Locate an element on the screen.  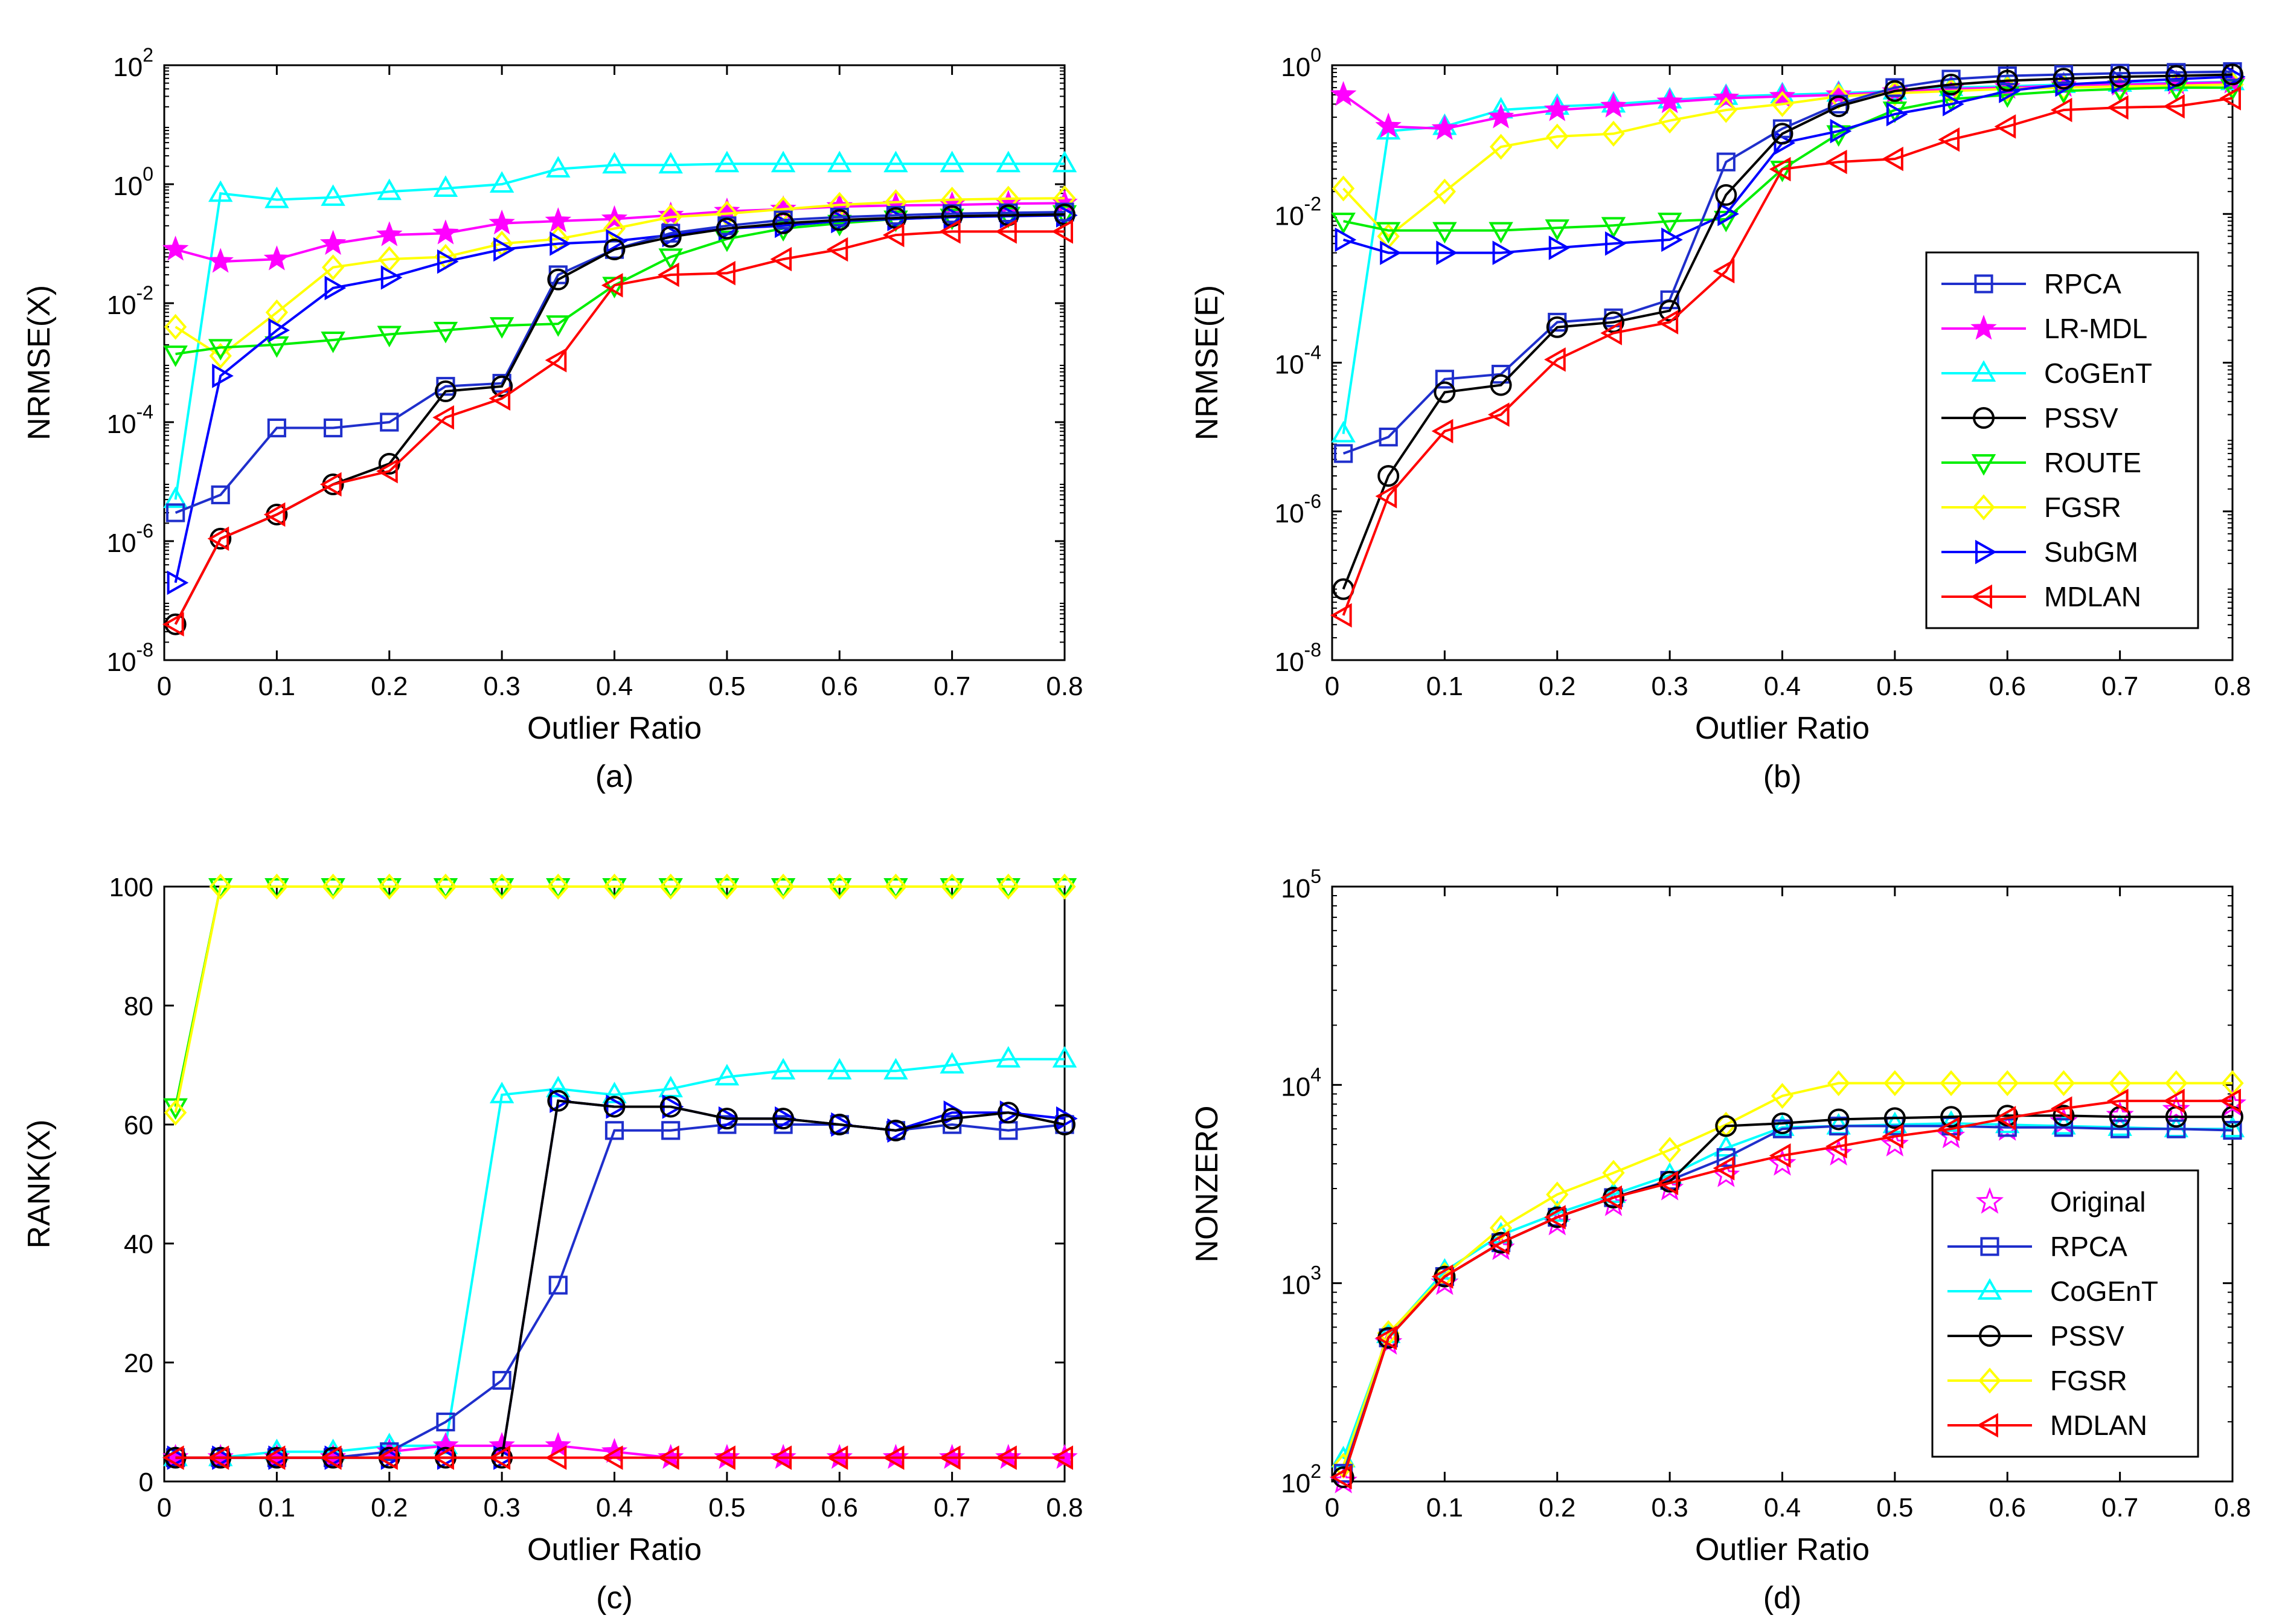
y-axis-label: NONZERO is located at coordinates (1208, 1184).